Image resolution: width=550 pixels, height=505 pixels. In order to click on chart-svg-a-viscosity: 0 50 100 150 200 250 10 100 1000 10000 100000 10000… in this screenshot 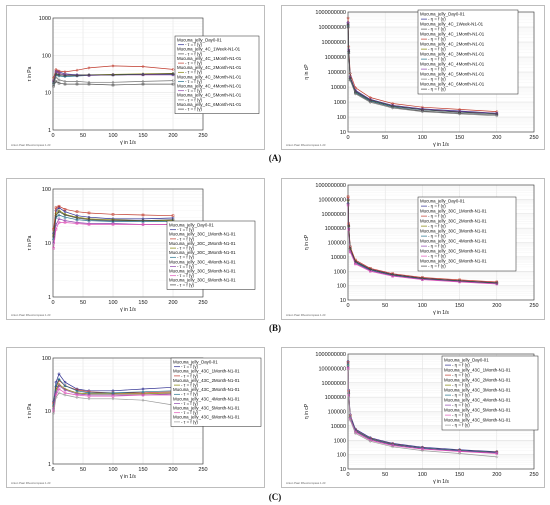, I will do `click(412, 78)`.